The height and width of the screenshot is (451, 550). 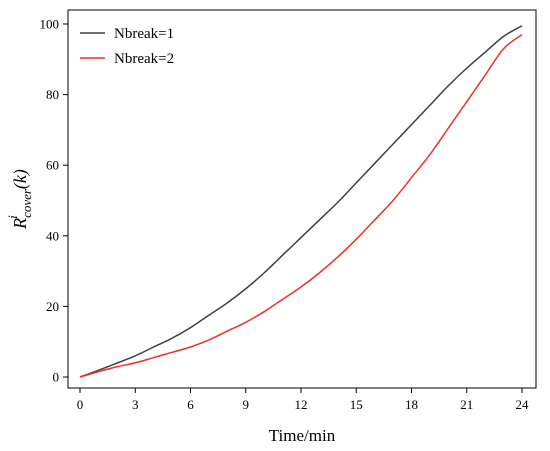 I want to click on x-axis-label: Time/min, so click(x=302, y=435).